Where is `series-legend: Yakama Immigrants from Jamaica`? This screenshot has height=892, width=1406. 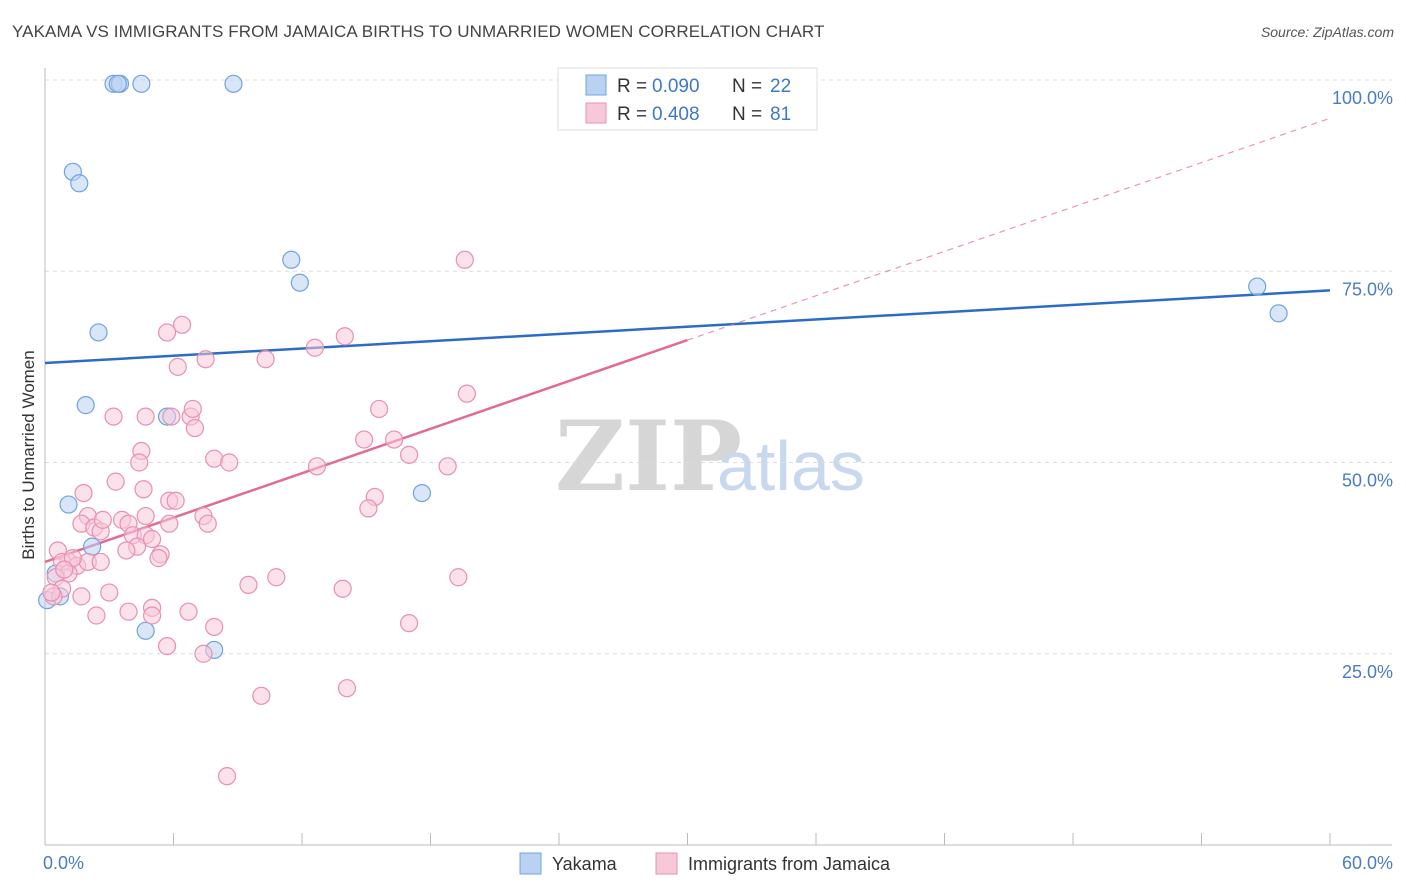
series-legend: Yakama Immigrants from Jamaica is located at coordinates (705, 863).